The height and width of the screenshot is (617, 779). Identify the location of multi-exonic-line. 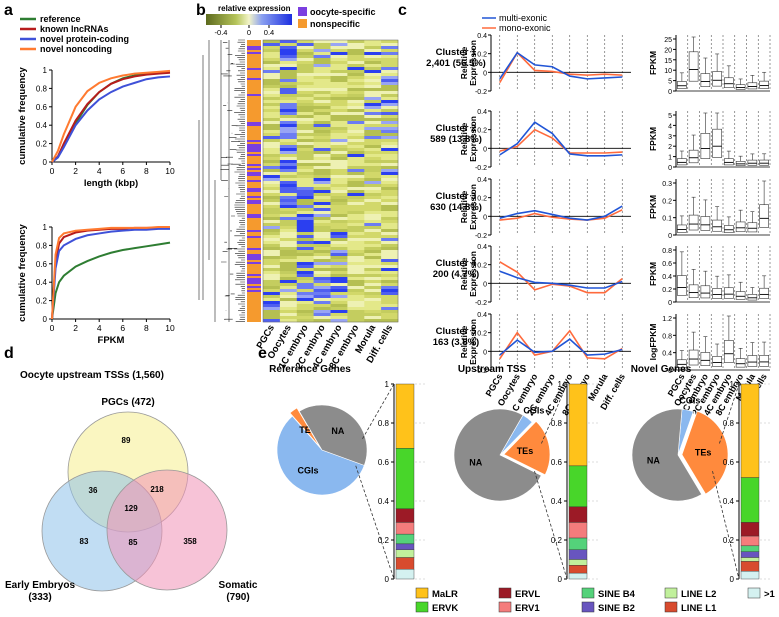
(561, 213).